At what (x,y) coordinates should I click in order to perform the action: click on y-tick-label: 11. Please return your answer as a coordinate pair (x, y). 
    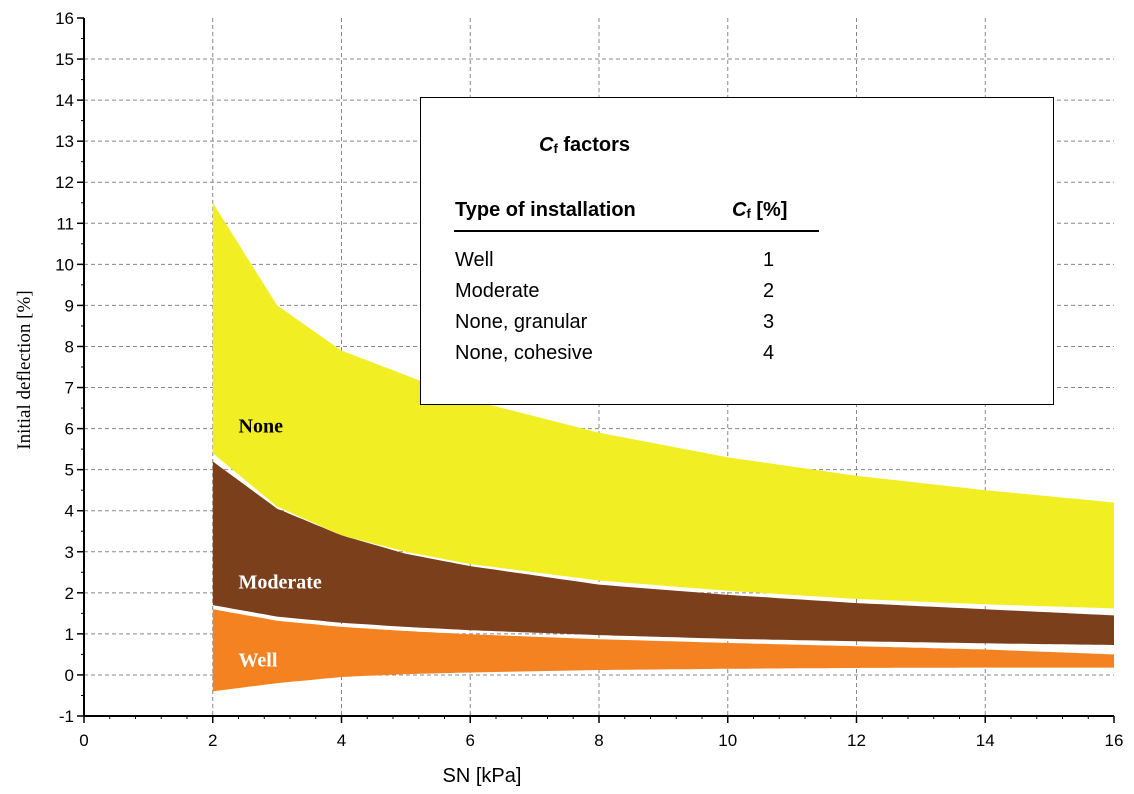
    Looking at the image, I should click on (65, 223).